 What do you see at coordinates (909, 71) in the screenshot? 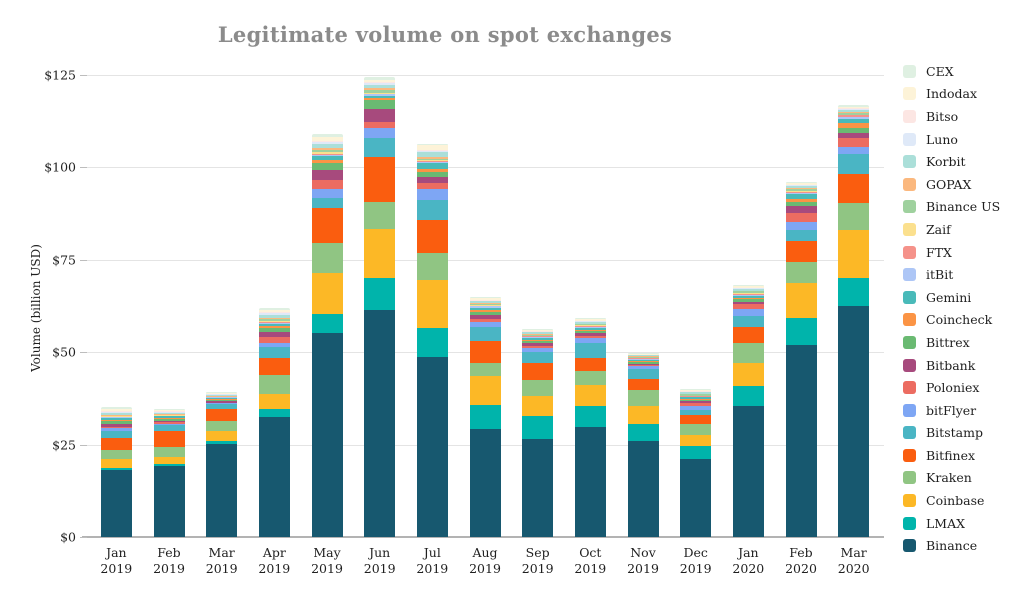
I see `legend-swatch-cex` at bounding box center [909, 71].